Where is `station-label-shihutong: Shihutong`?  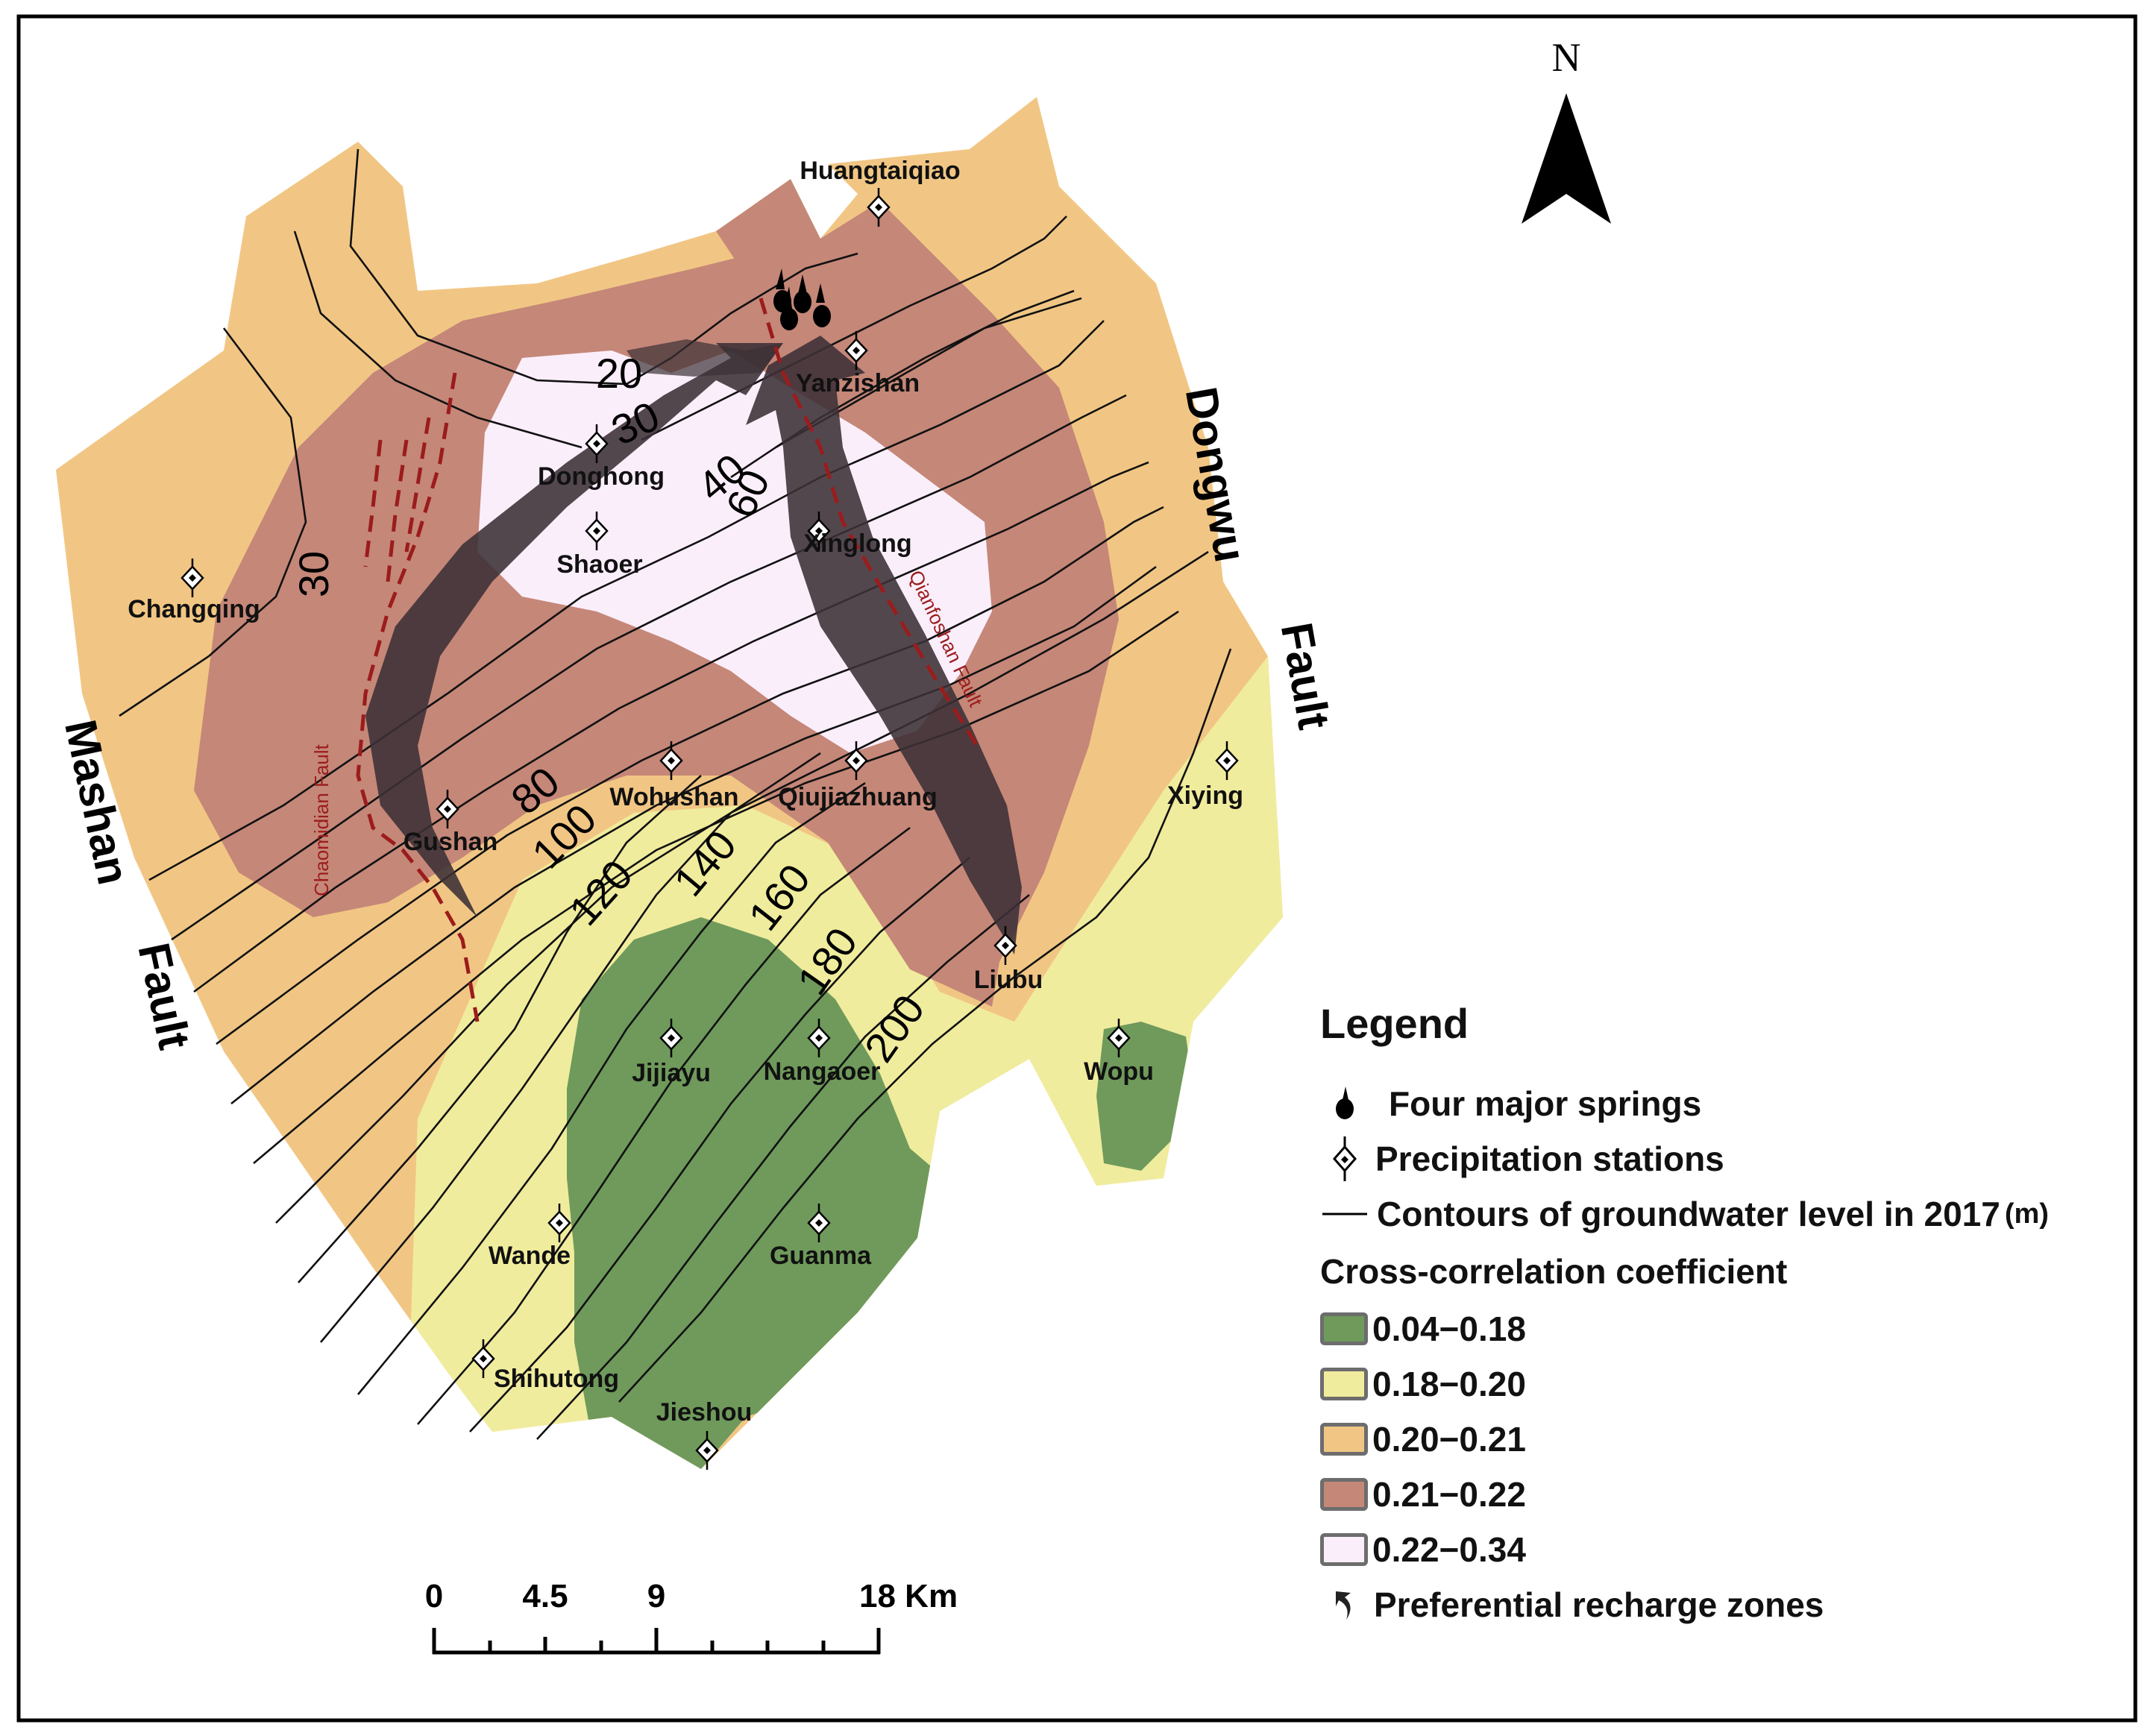 station-label-shihutong: Shihutong is located at coordinates (557, 1379).